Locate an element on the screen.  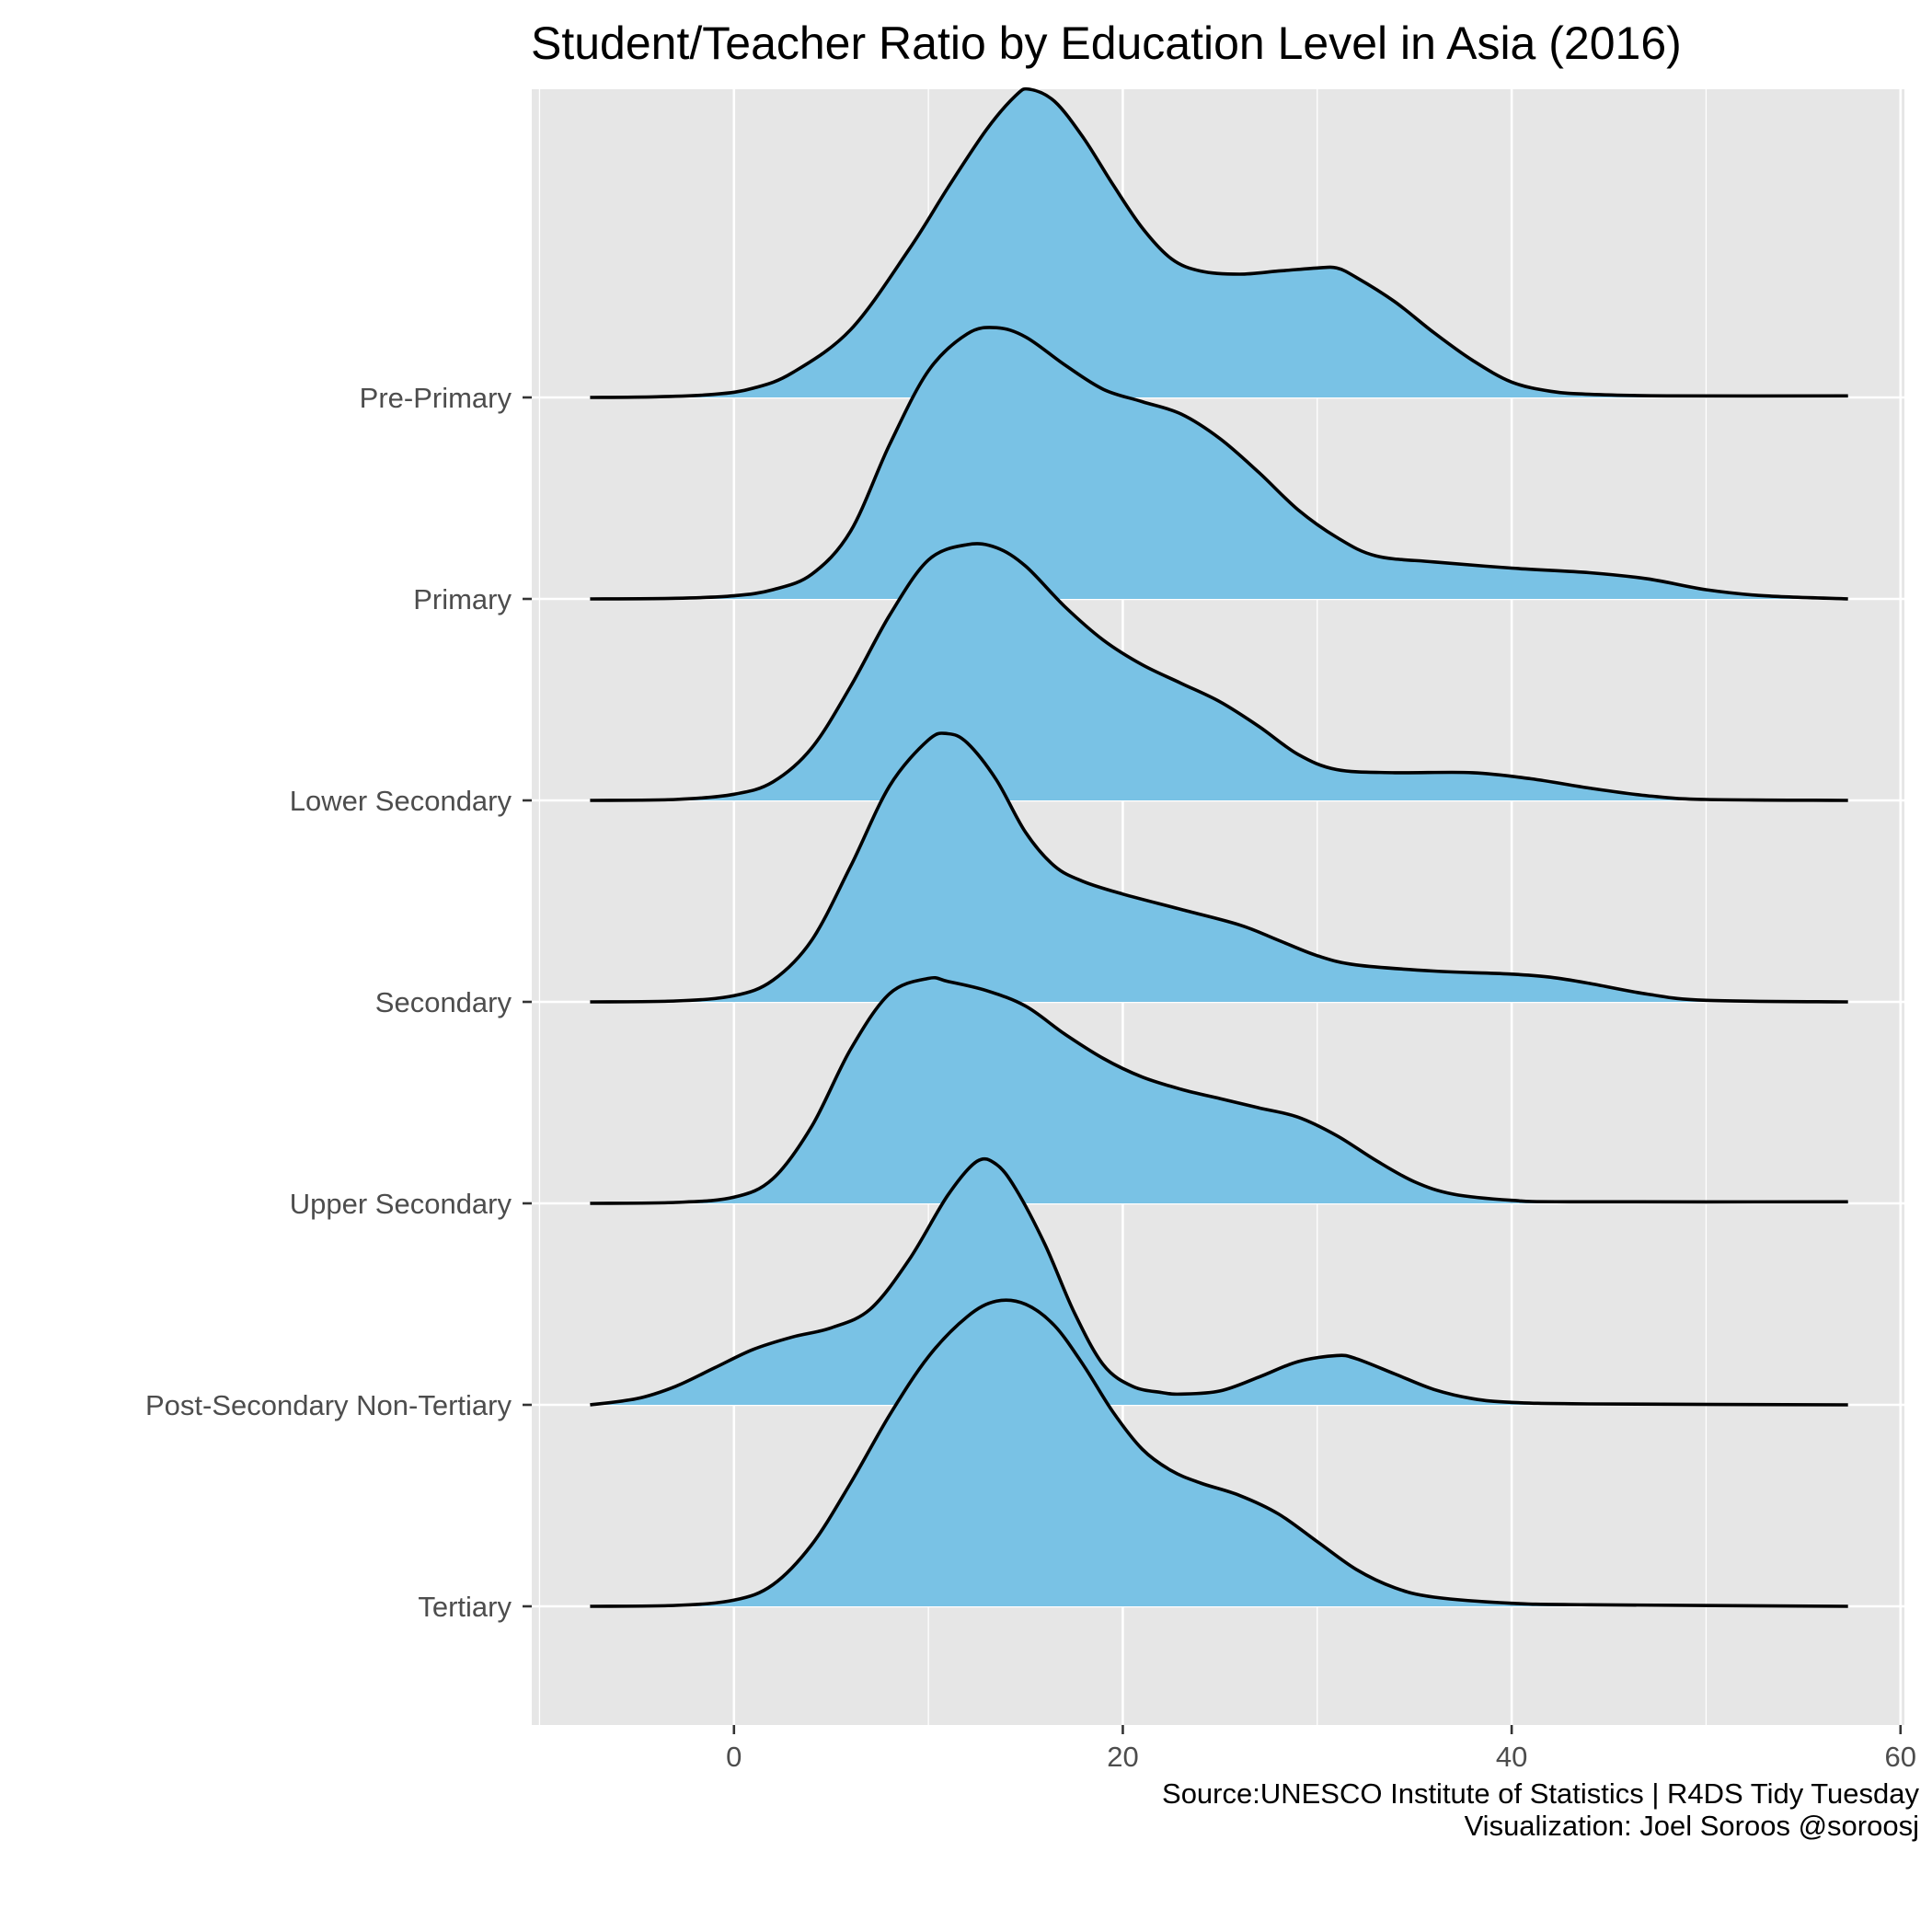
y-label-upper-secondary: Upper Secondary is located at coordinates (401, 1204).